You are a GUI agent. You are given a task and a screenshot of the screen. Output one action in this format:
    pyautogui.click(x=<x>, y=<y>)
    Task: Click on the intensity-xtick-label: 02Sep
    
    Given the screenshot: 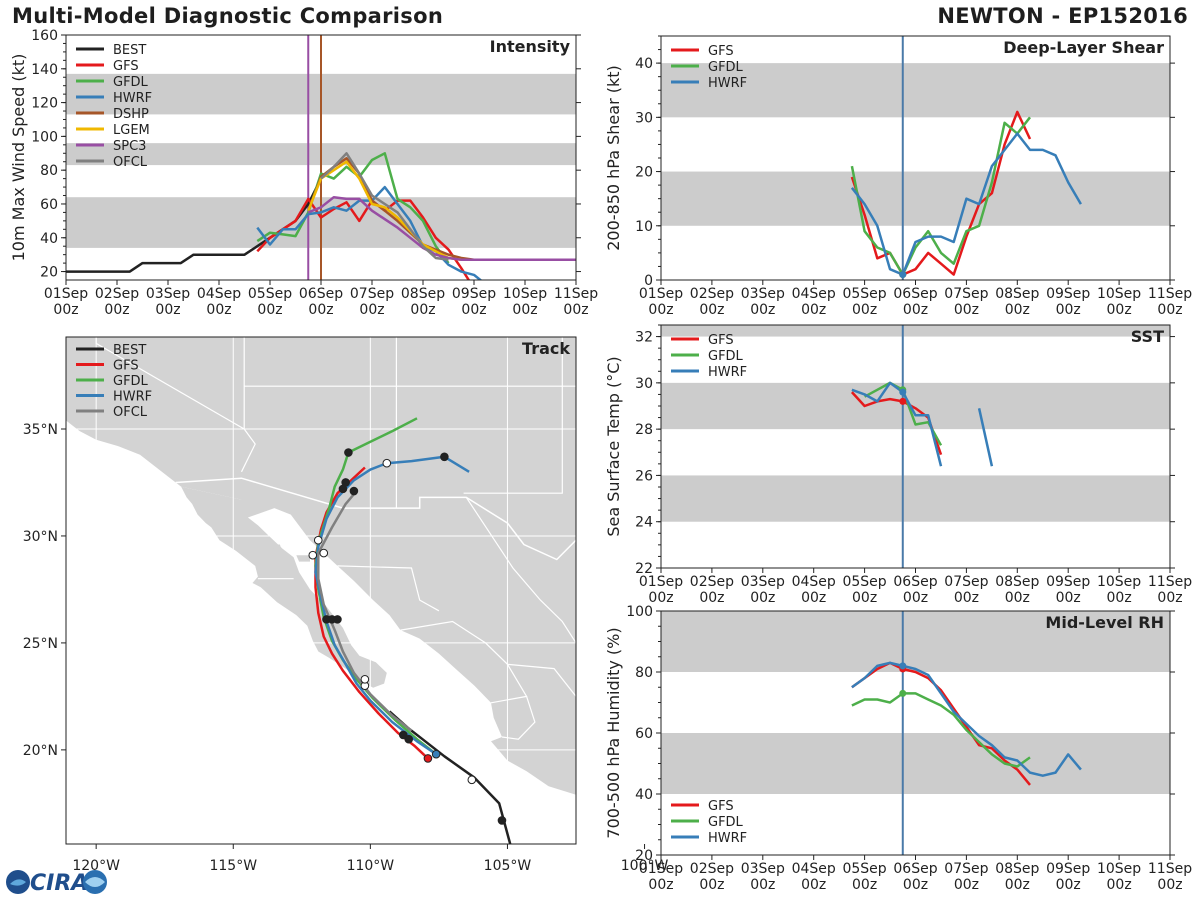 What is the action you would take?
    pyautogui.click(x=117, y=294)
    